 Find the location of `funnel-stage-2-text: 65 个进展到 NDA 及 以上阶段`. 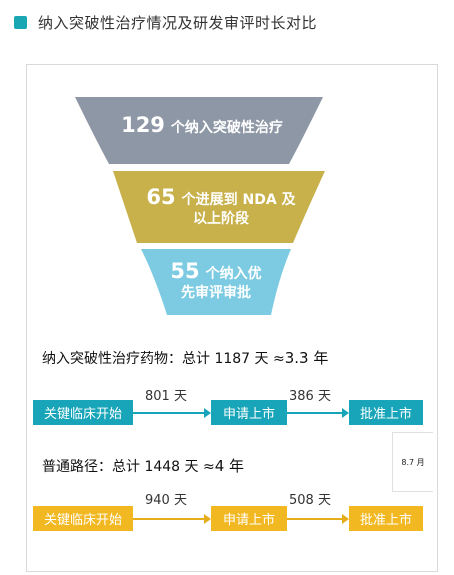

funnel-stage-2-text: 65 个进展到 NDA 及 以上阶段 is located at coordinates (221, 206).